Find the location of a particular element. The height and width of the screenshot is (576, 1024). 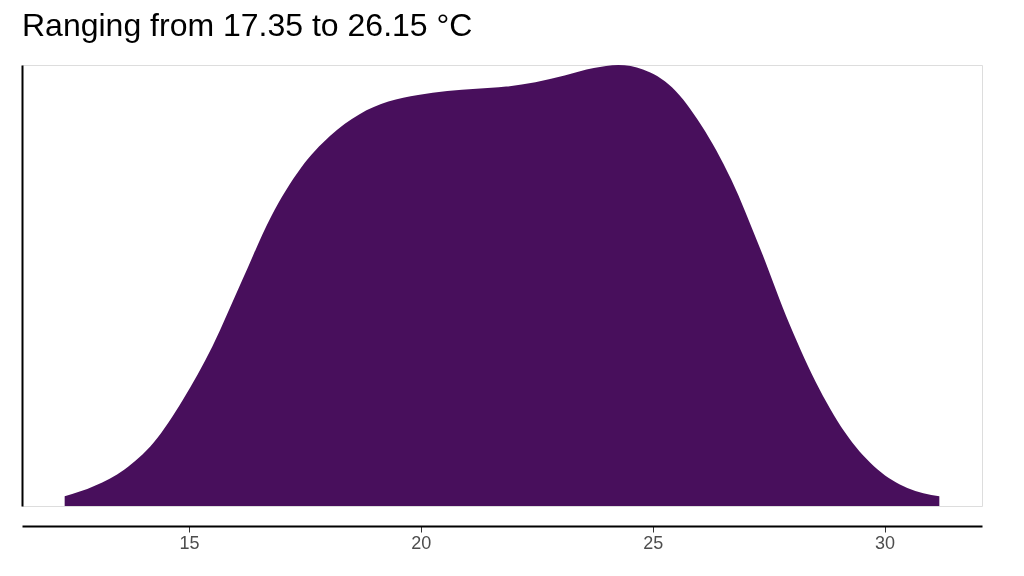

x-tick-label: 30 is located at coordinates (885, 542).